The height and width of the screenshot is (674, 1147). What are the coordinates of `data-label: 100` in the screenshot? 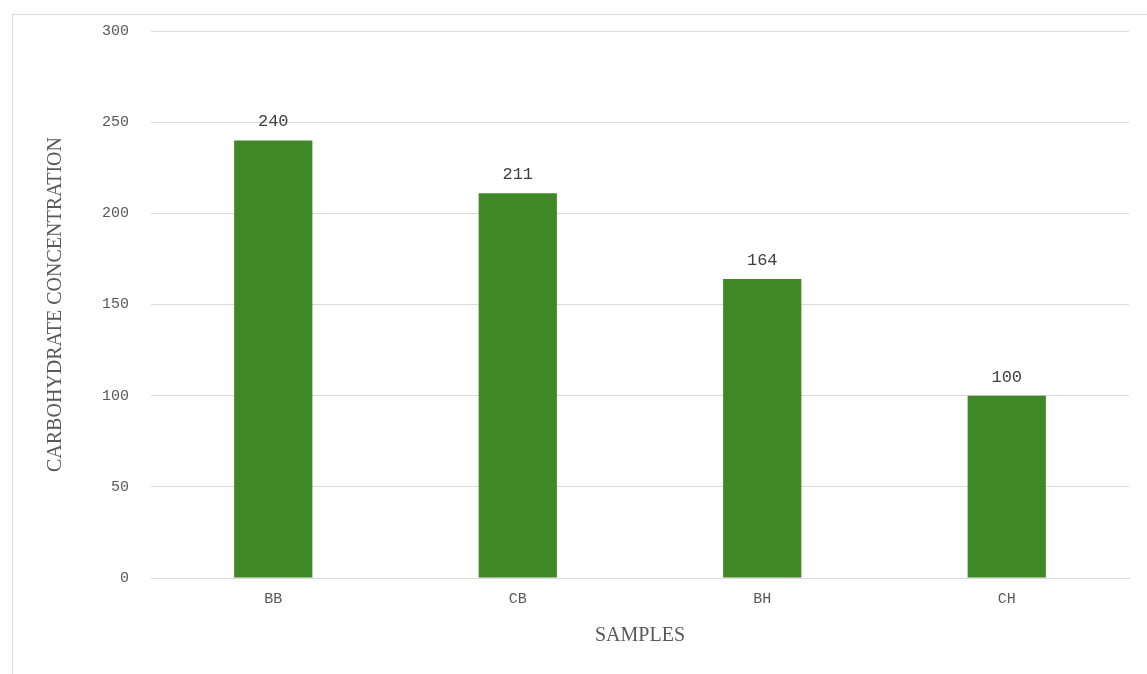 It's located at (1007, 377).